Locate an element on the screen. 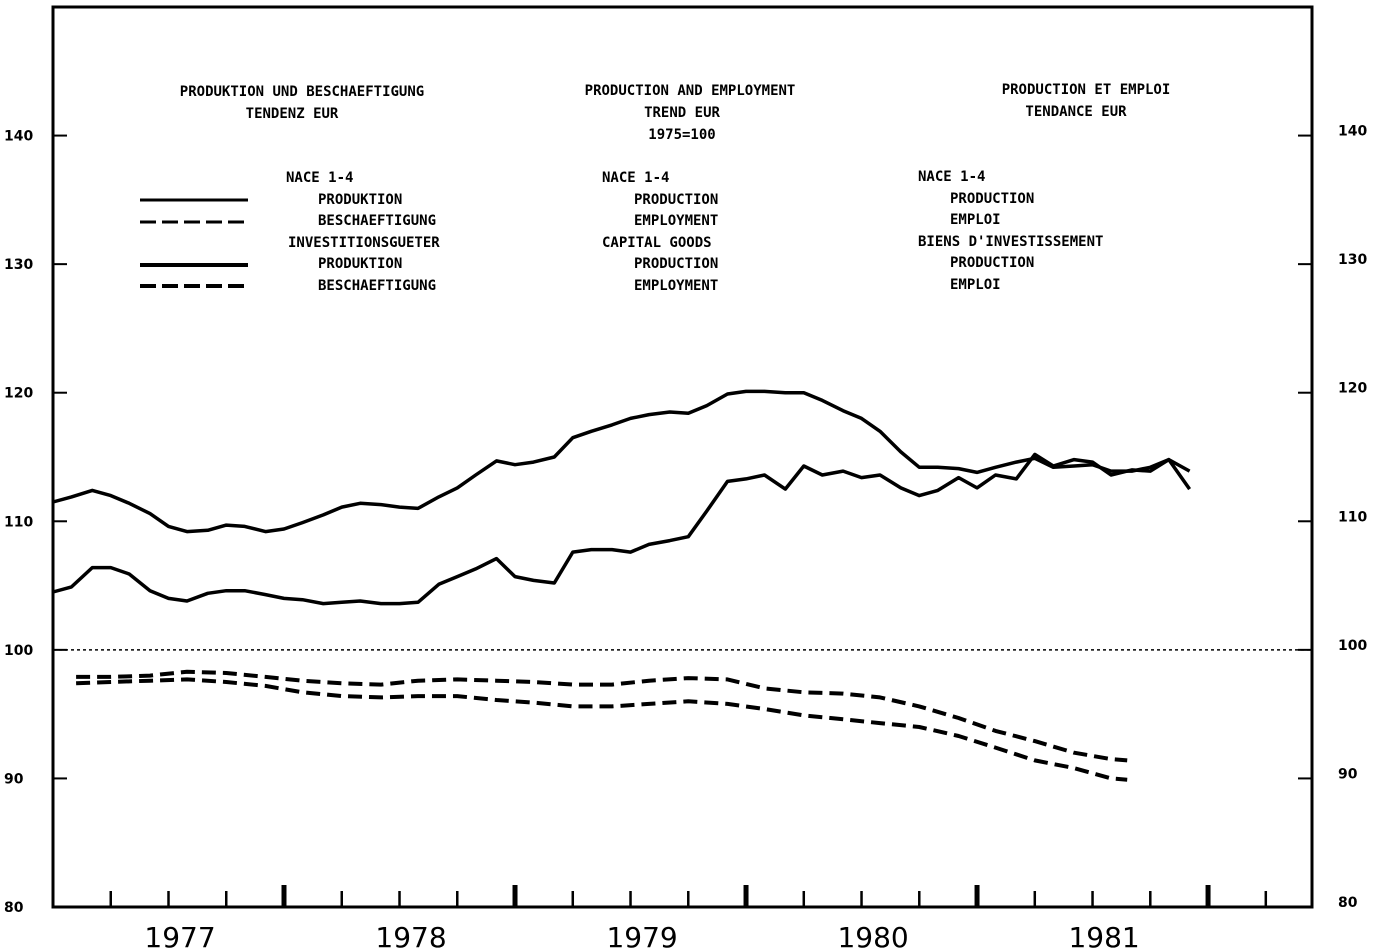  title-de-line1: PRODUKTION UND BESCHAEFTIGUNG is located at coordinates (302, 92).